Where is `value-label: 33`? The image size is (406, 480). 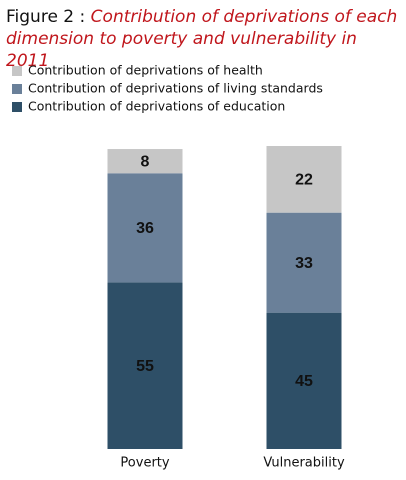 value-label: 33 is located at coordinates (304, 263).